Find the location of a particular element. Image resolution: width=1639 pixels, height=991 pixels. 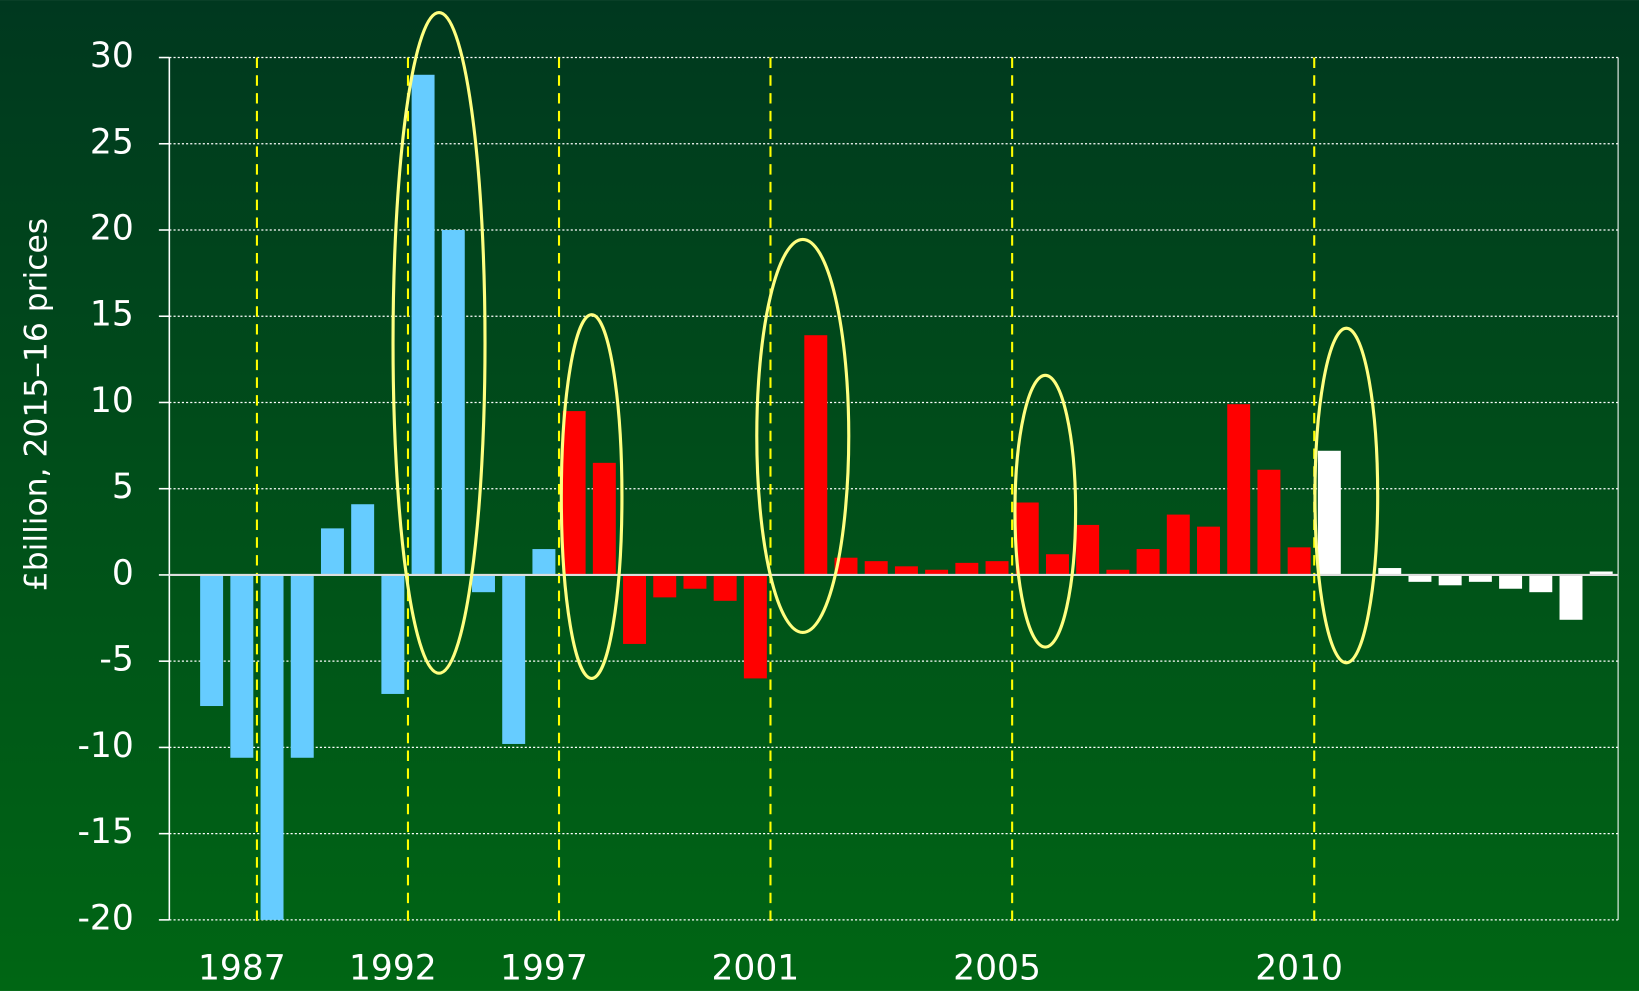

x-tick-label: 1997 is located at coordinates (544, 969).